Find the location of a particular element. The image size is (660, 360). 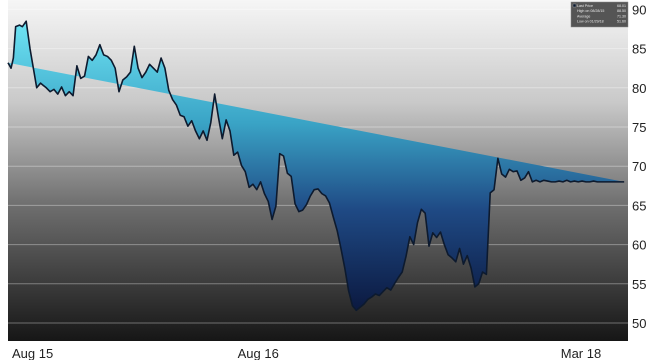

legend-label: Last Price is located at coordinates (585, 6).